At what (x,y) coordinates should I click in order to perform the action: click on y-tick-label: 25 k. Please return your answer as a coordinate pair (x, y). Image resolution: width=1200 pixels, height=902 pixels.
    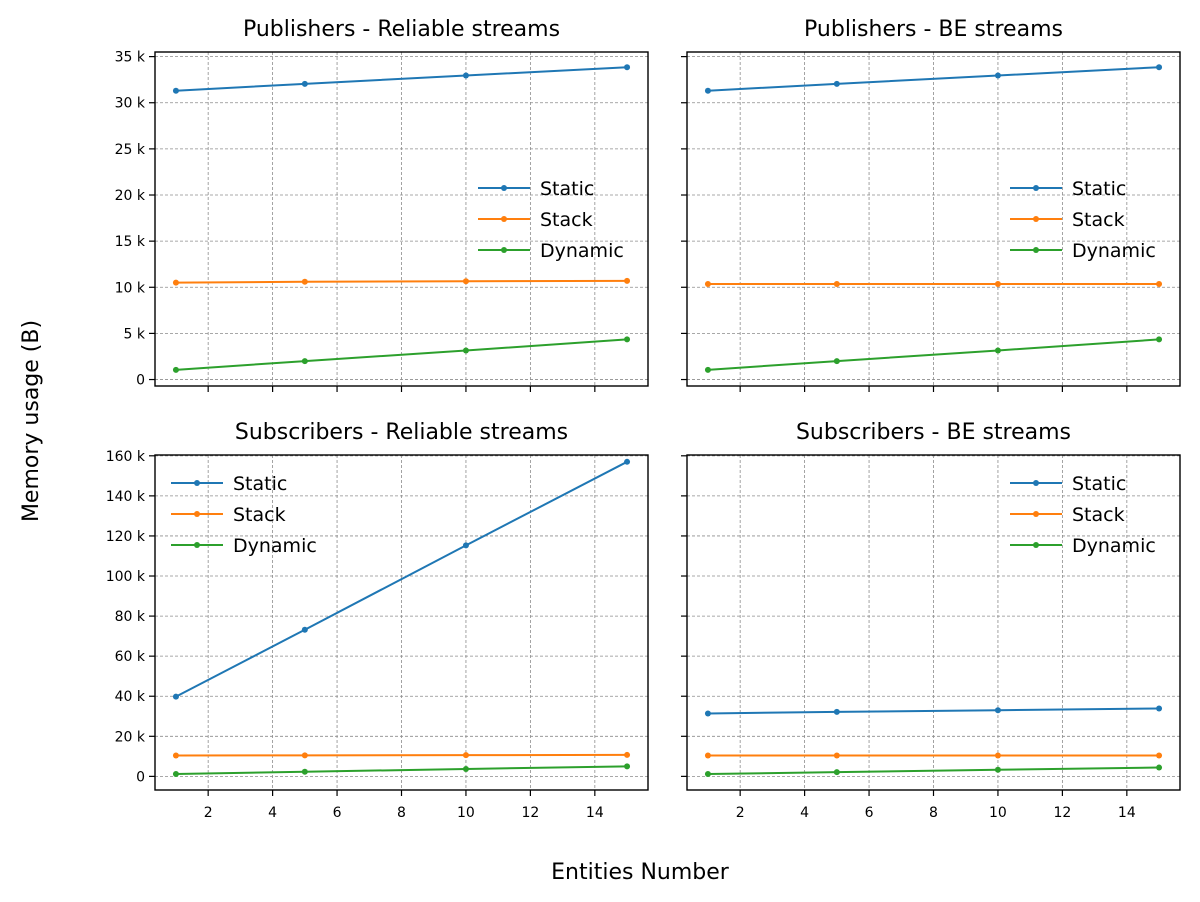
    Looking at the image, I should click on (130, 150).